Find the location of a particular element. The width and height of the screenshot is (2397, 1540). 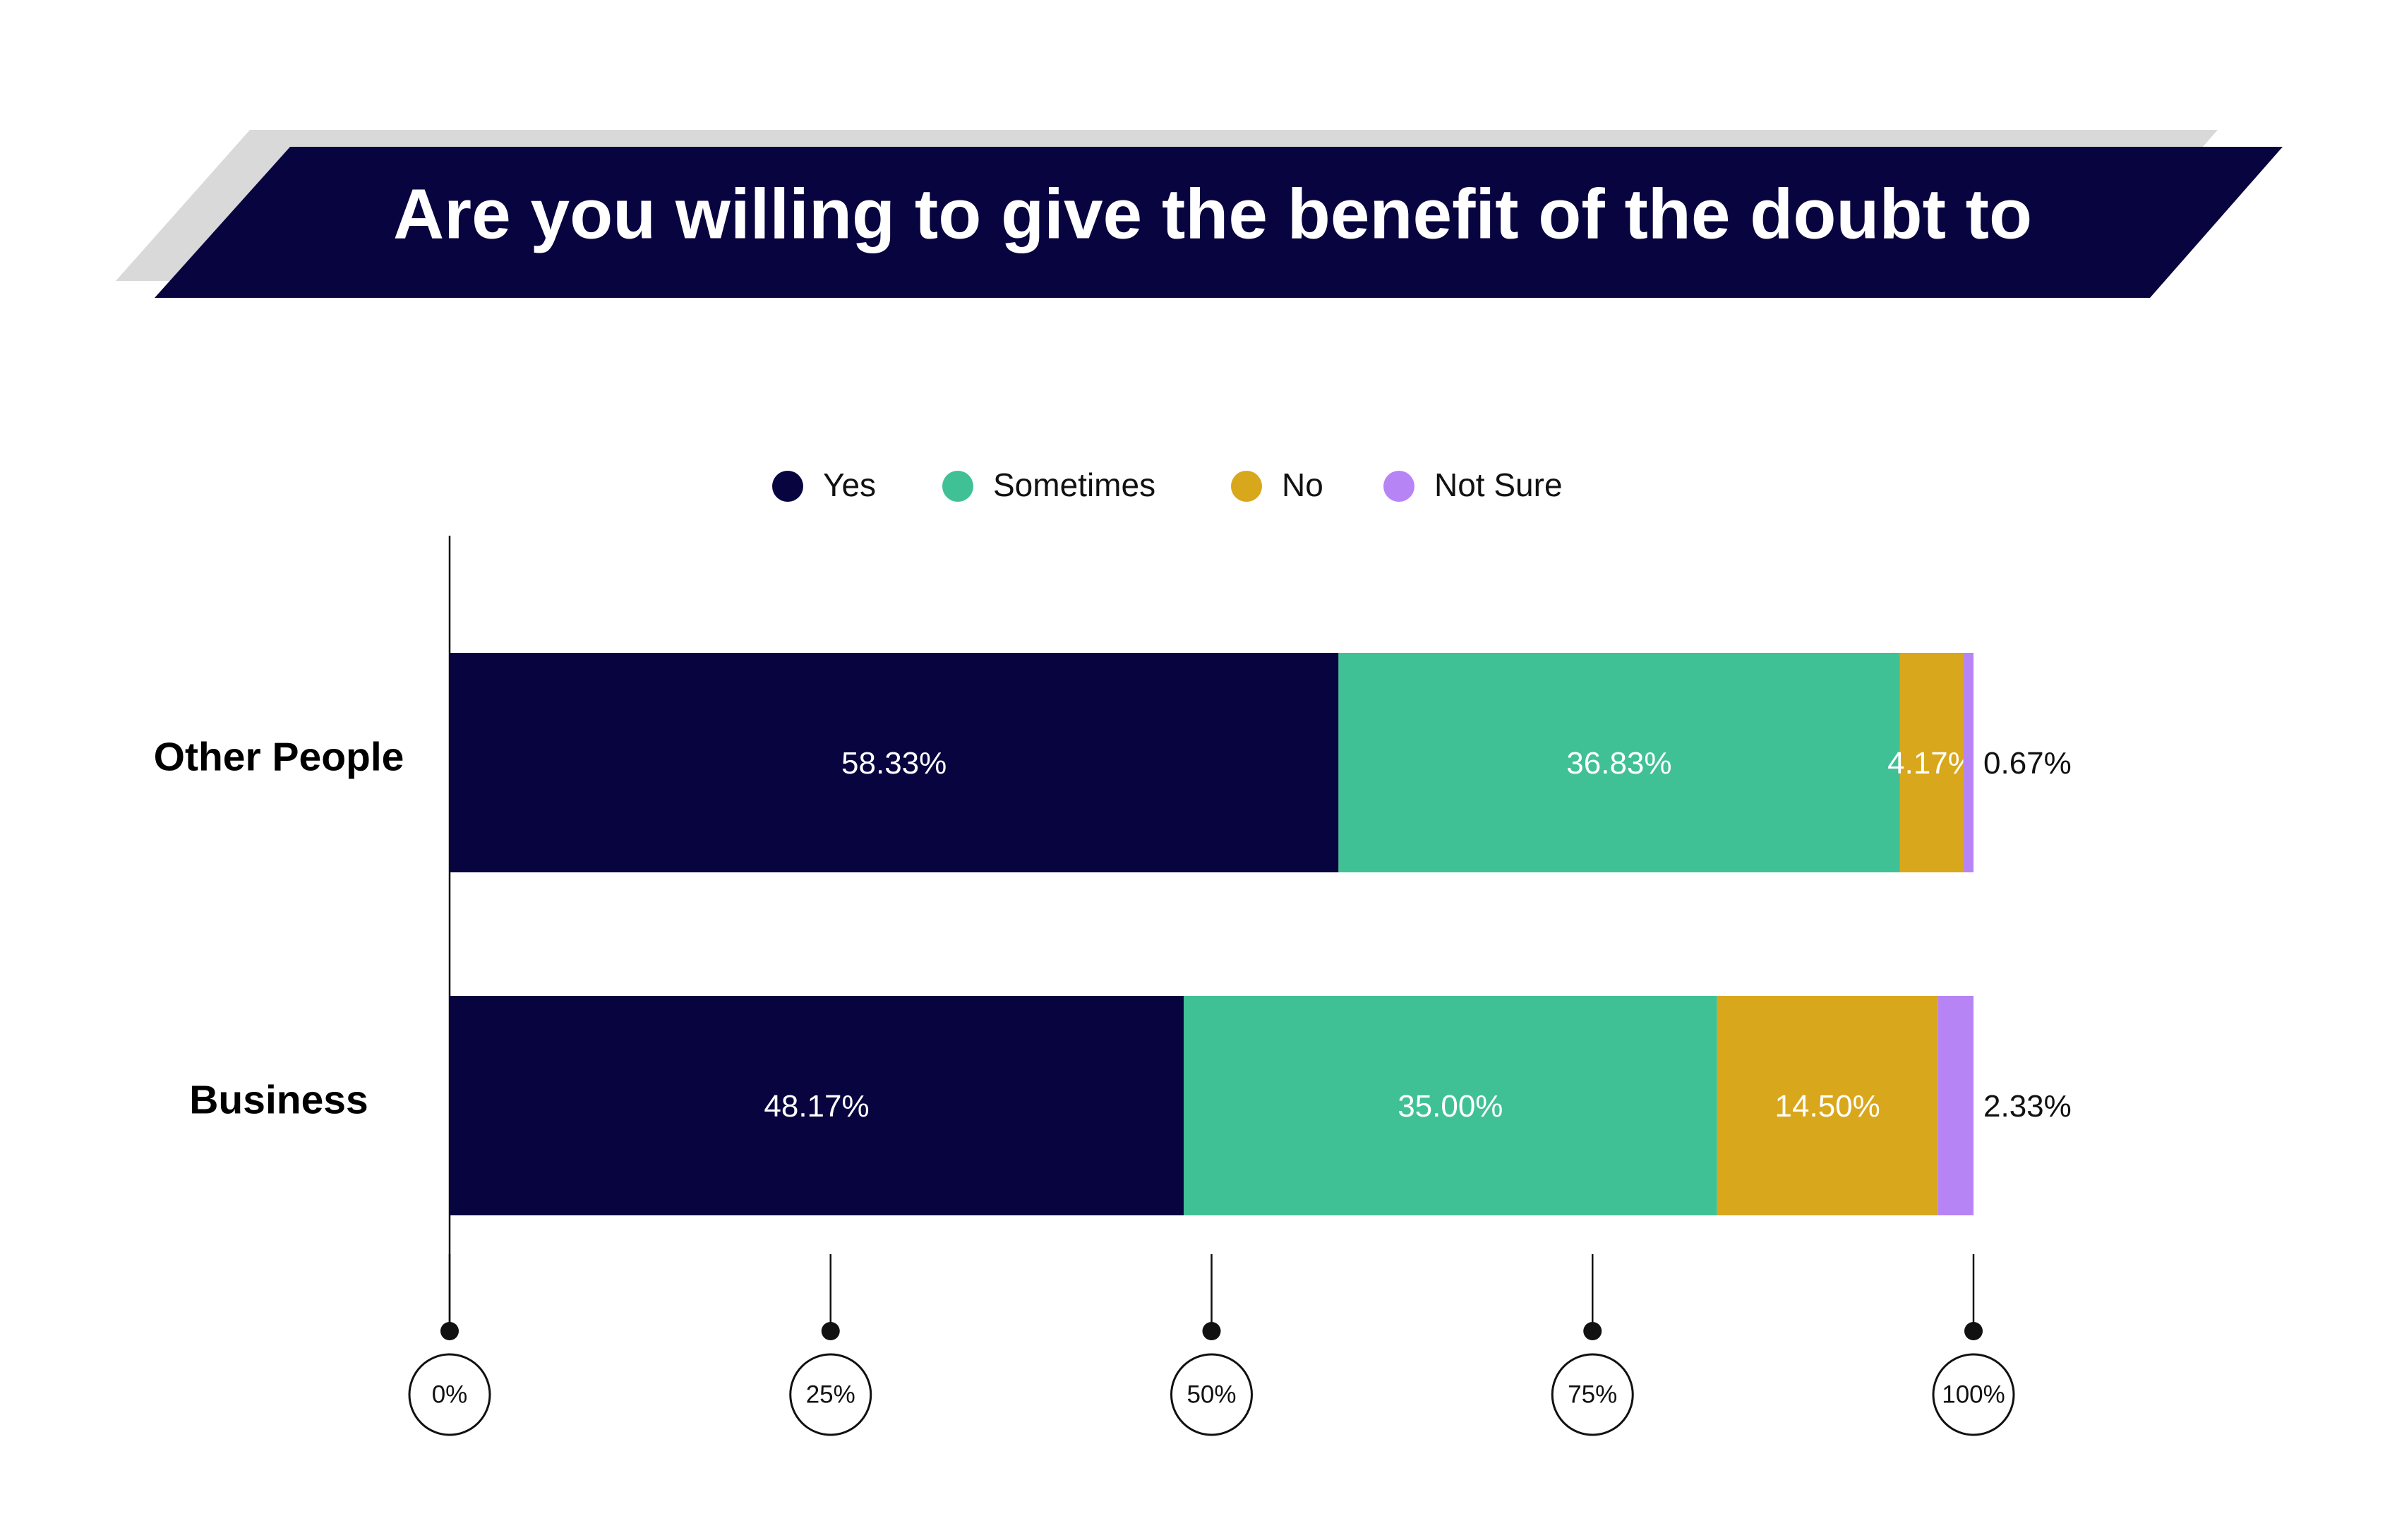

data-label: 48.17% is located at coordinates (817, 1106).